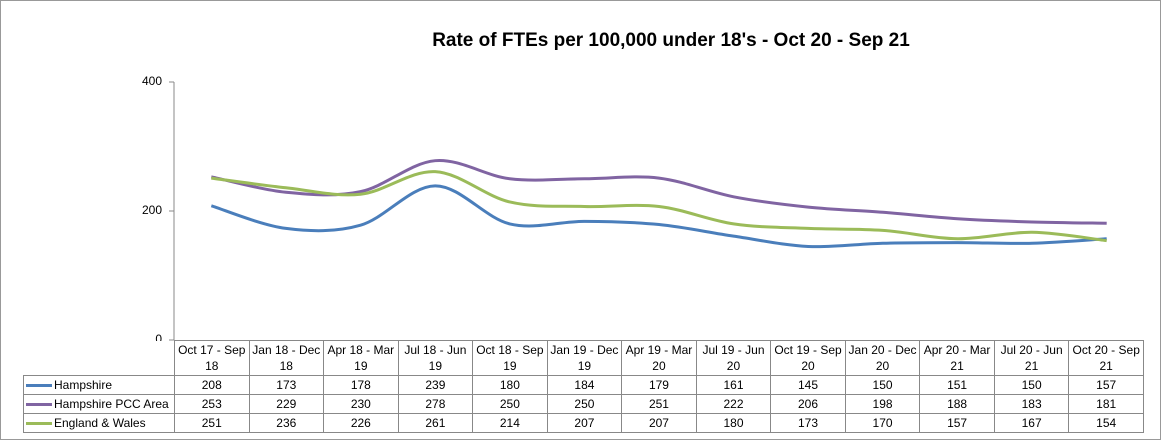 This screenshot has width=1161, height=440. I want to click on value-cell: 184, so click(584, 385).